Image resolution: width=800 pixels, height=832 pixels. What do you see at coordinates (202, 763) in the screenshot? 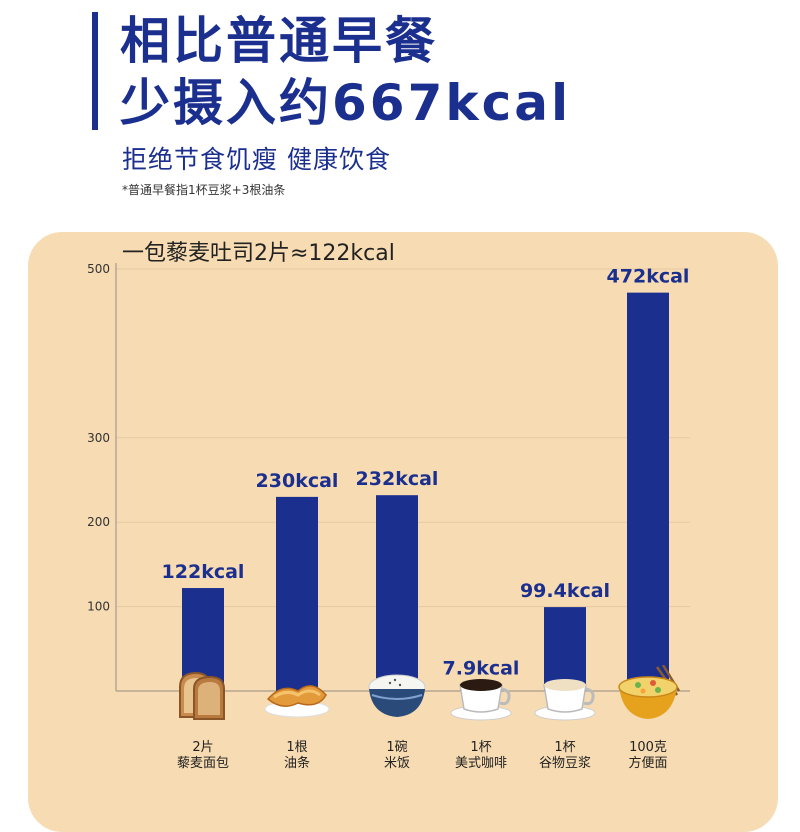
I see `category-name: 藜麦面包` at bounding box center [202, 763].